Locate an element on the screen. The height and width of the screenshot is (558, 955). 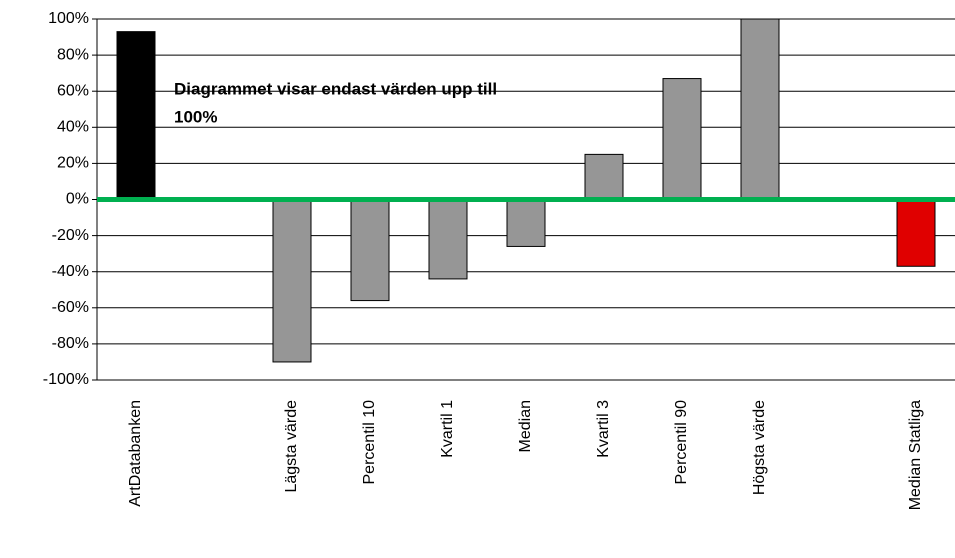
y-tick-label: -100% is located at coordinates (66, 379).